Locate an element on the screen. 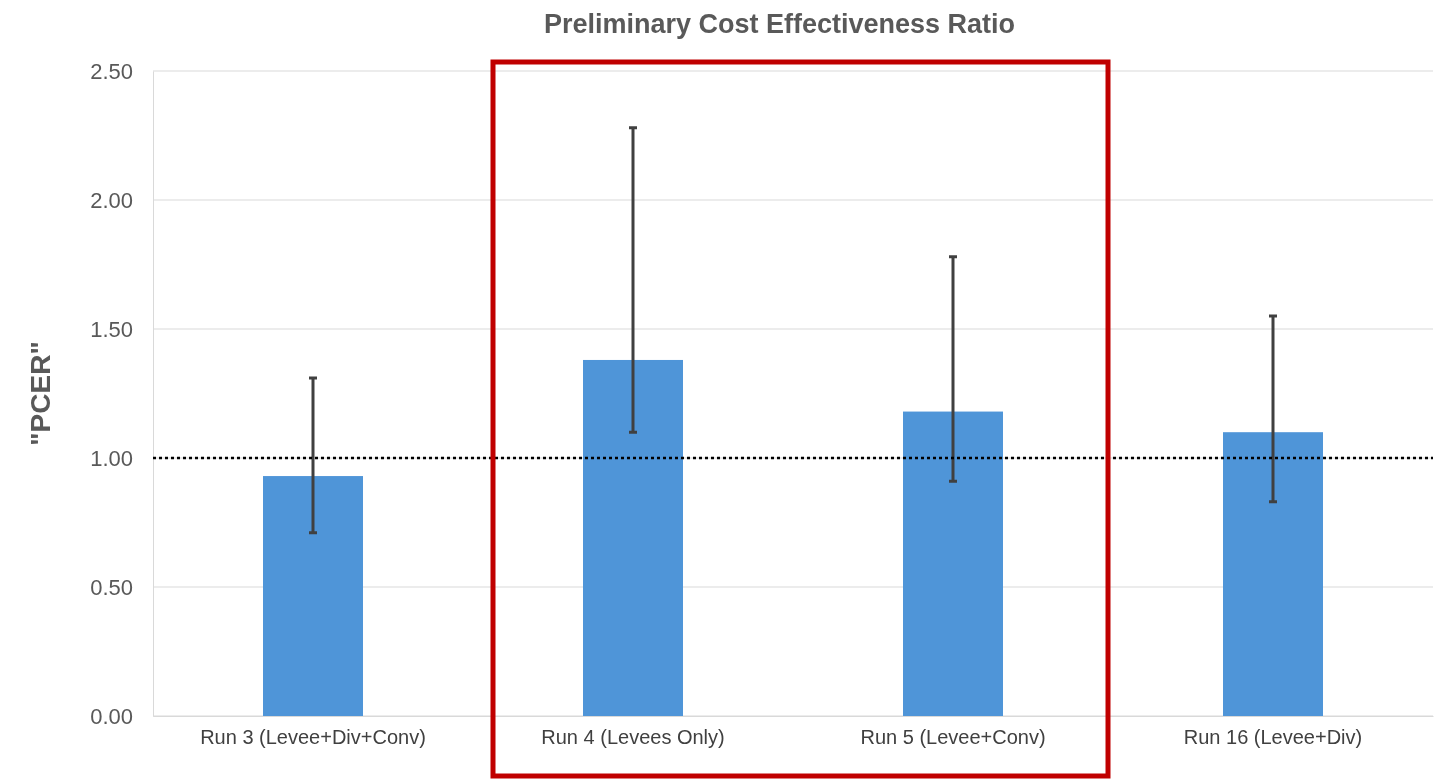 Image resolution: width=1436 pixels, height=780 pixels. x-tick-label: Run 4 (Levees Only) is located at coordinates (633, 737).